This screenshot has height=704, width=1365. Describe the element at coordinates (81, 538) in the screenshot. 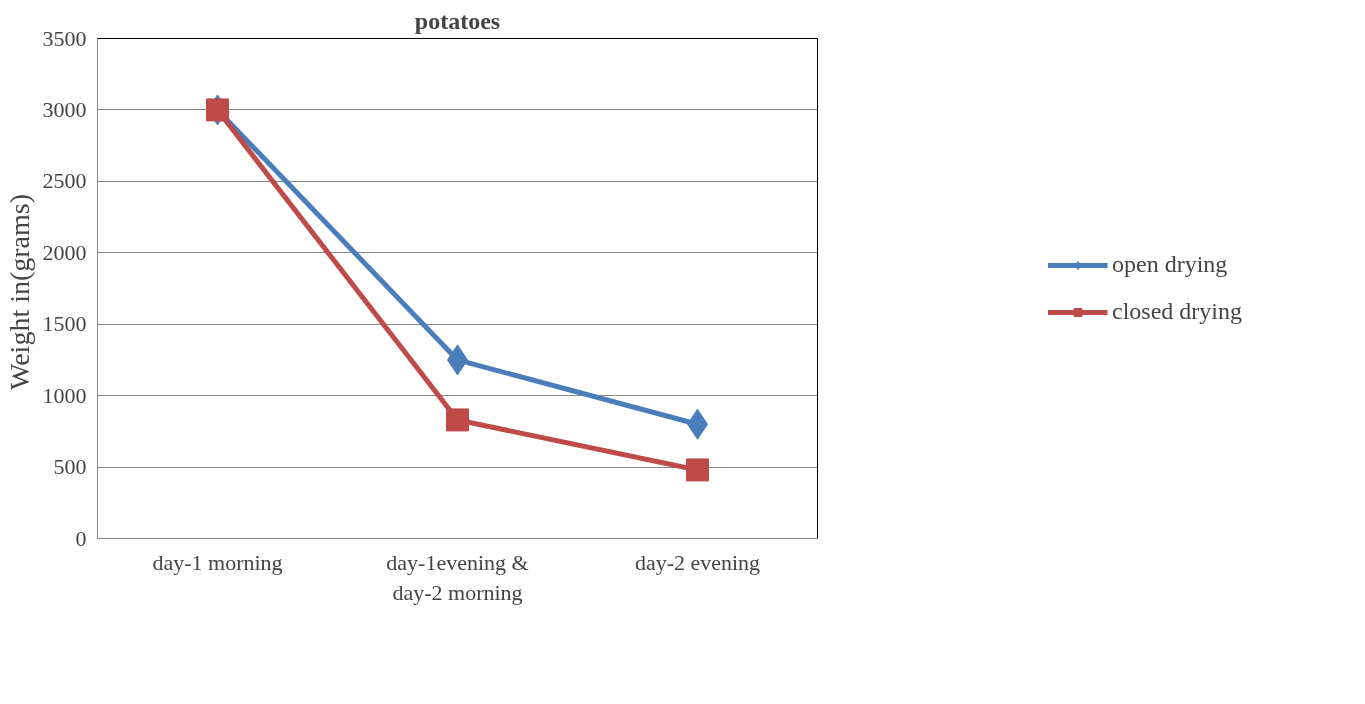

I see `y-tick-label: 0` at that location.